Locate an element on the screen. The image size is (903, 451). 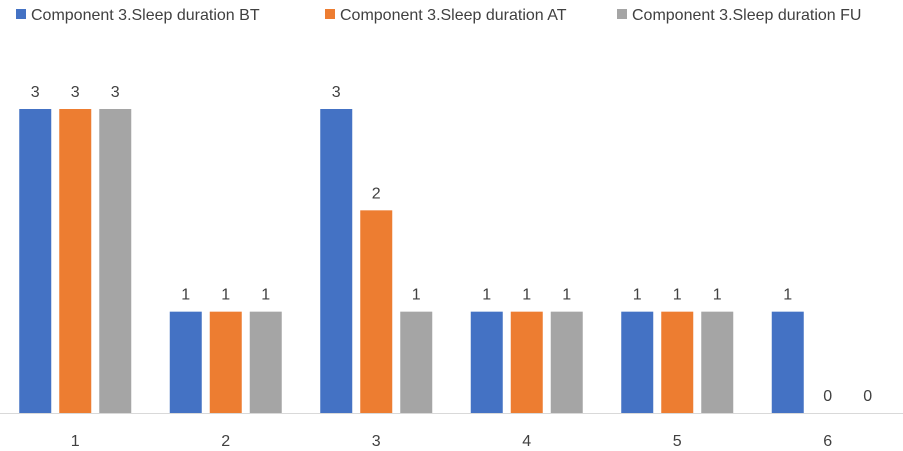
x-tick-label: 6 is located at coordinates (827, 441).